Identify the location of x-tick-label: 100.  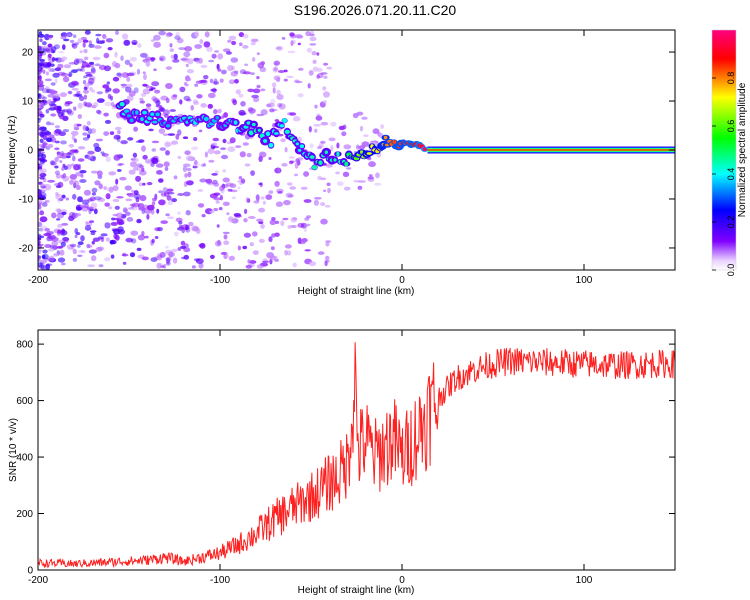
(584, 580).